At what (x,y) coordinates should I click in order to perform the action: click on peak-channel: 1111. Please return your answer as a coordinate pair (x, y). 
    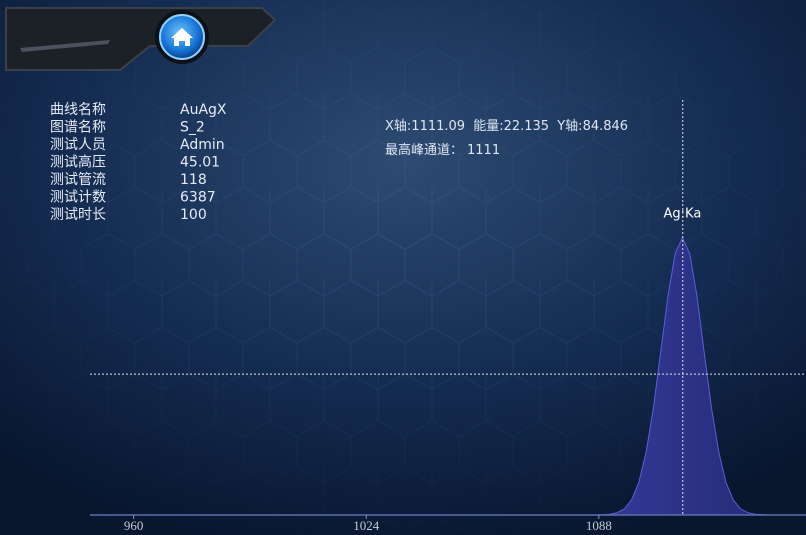
    Looking at the image, I should click on (483, 150).